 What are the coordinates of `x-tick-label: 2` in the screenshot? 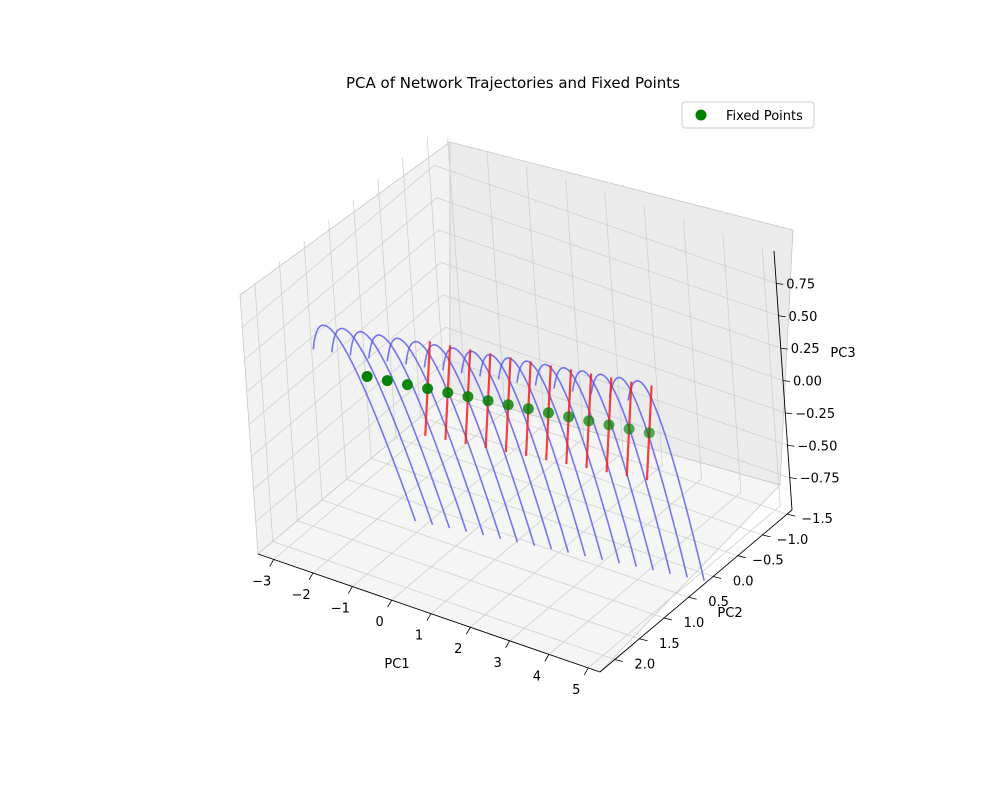 It's located at (458, 649).